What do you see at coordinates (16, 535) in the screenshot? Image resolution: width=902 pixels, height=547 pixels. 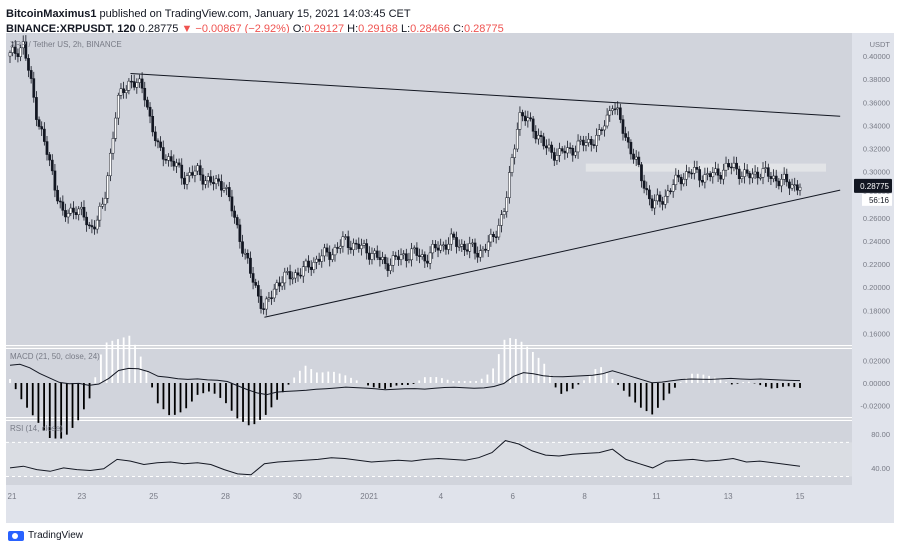 I see `tradingview-logo-icon` at bounding box center [16, 535].